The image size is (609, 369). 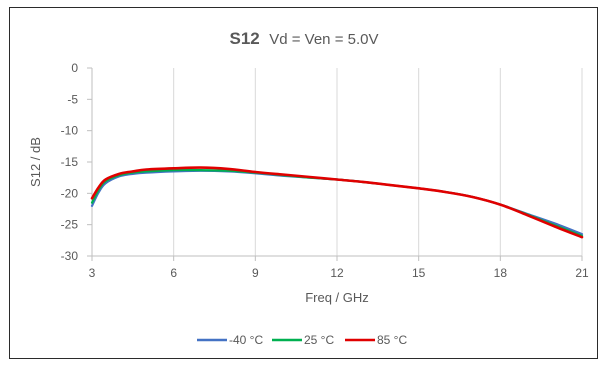 I want to click on y-tick-label: -5, so click(x=72, y=99).